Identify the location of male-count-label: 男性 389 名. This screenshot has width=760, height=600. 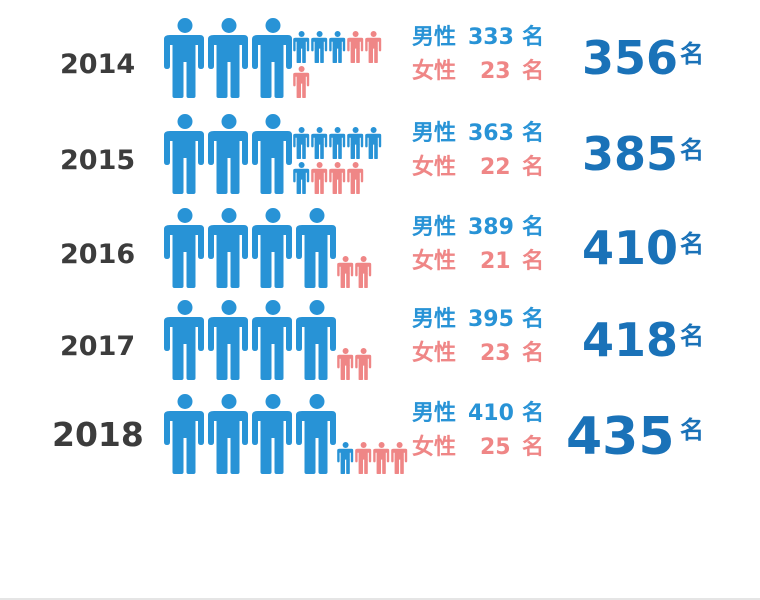
(478, 227).